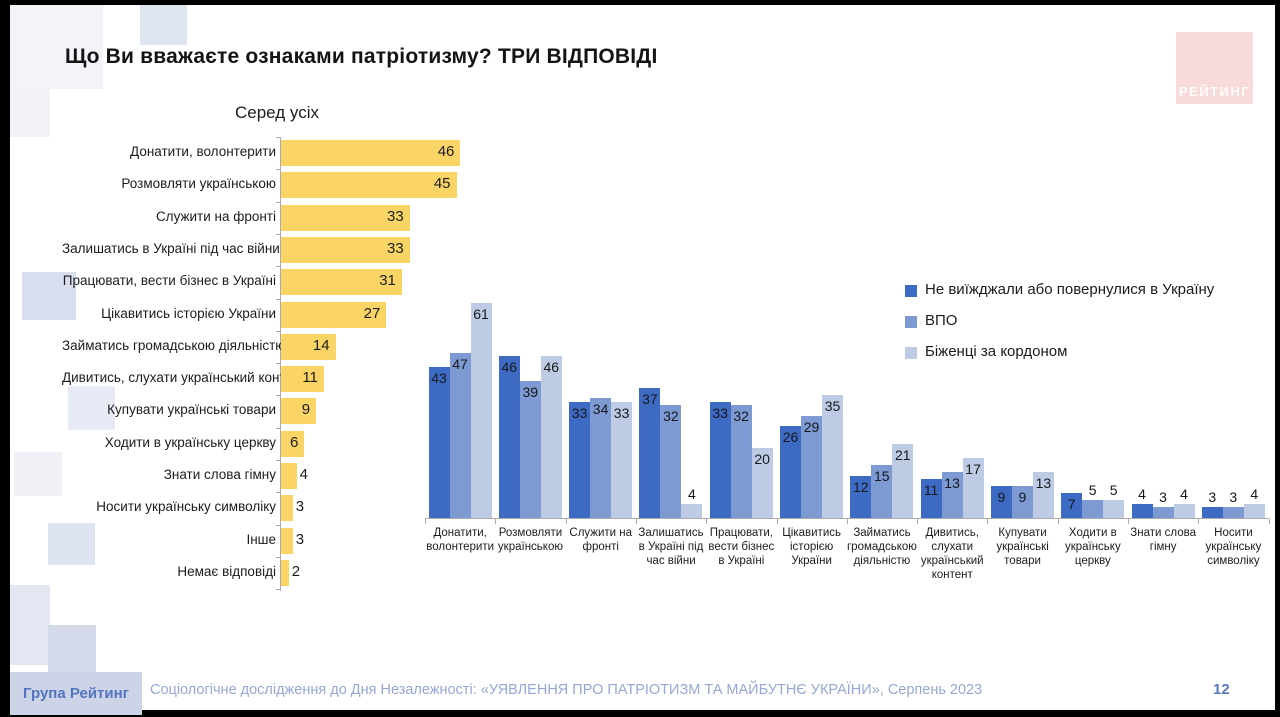  I want to click on category-label: Служити на фронті, so click(601, 540).